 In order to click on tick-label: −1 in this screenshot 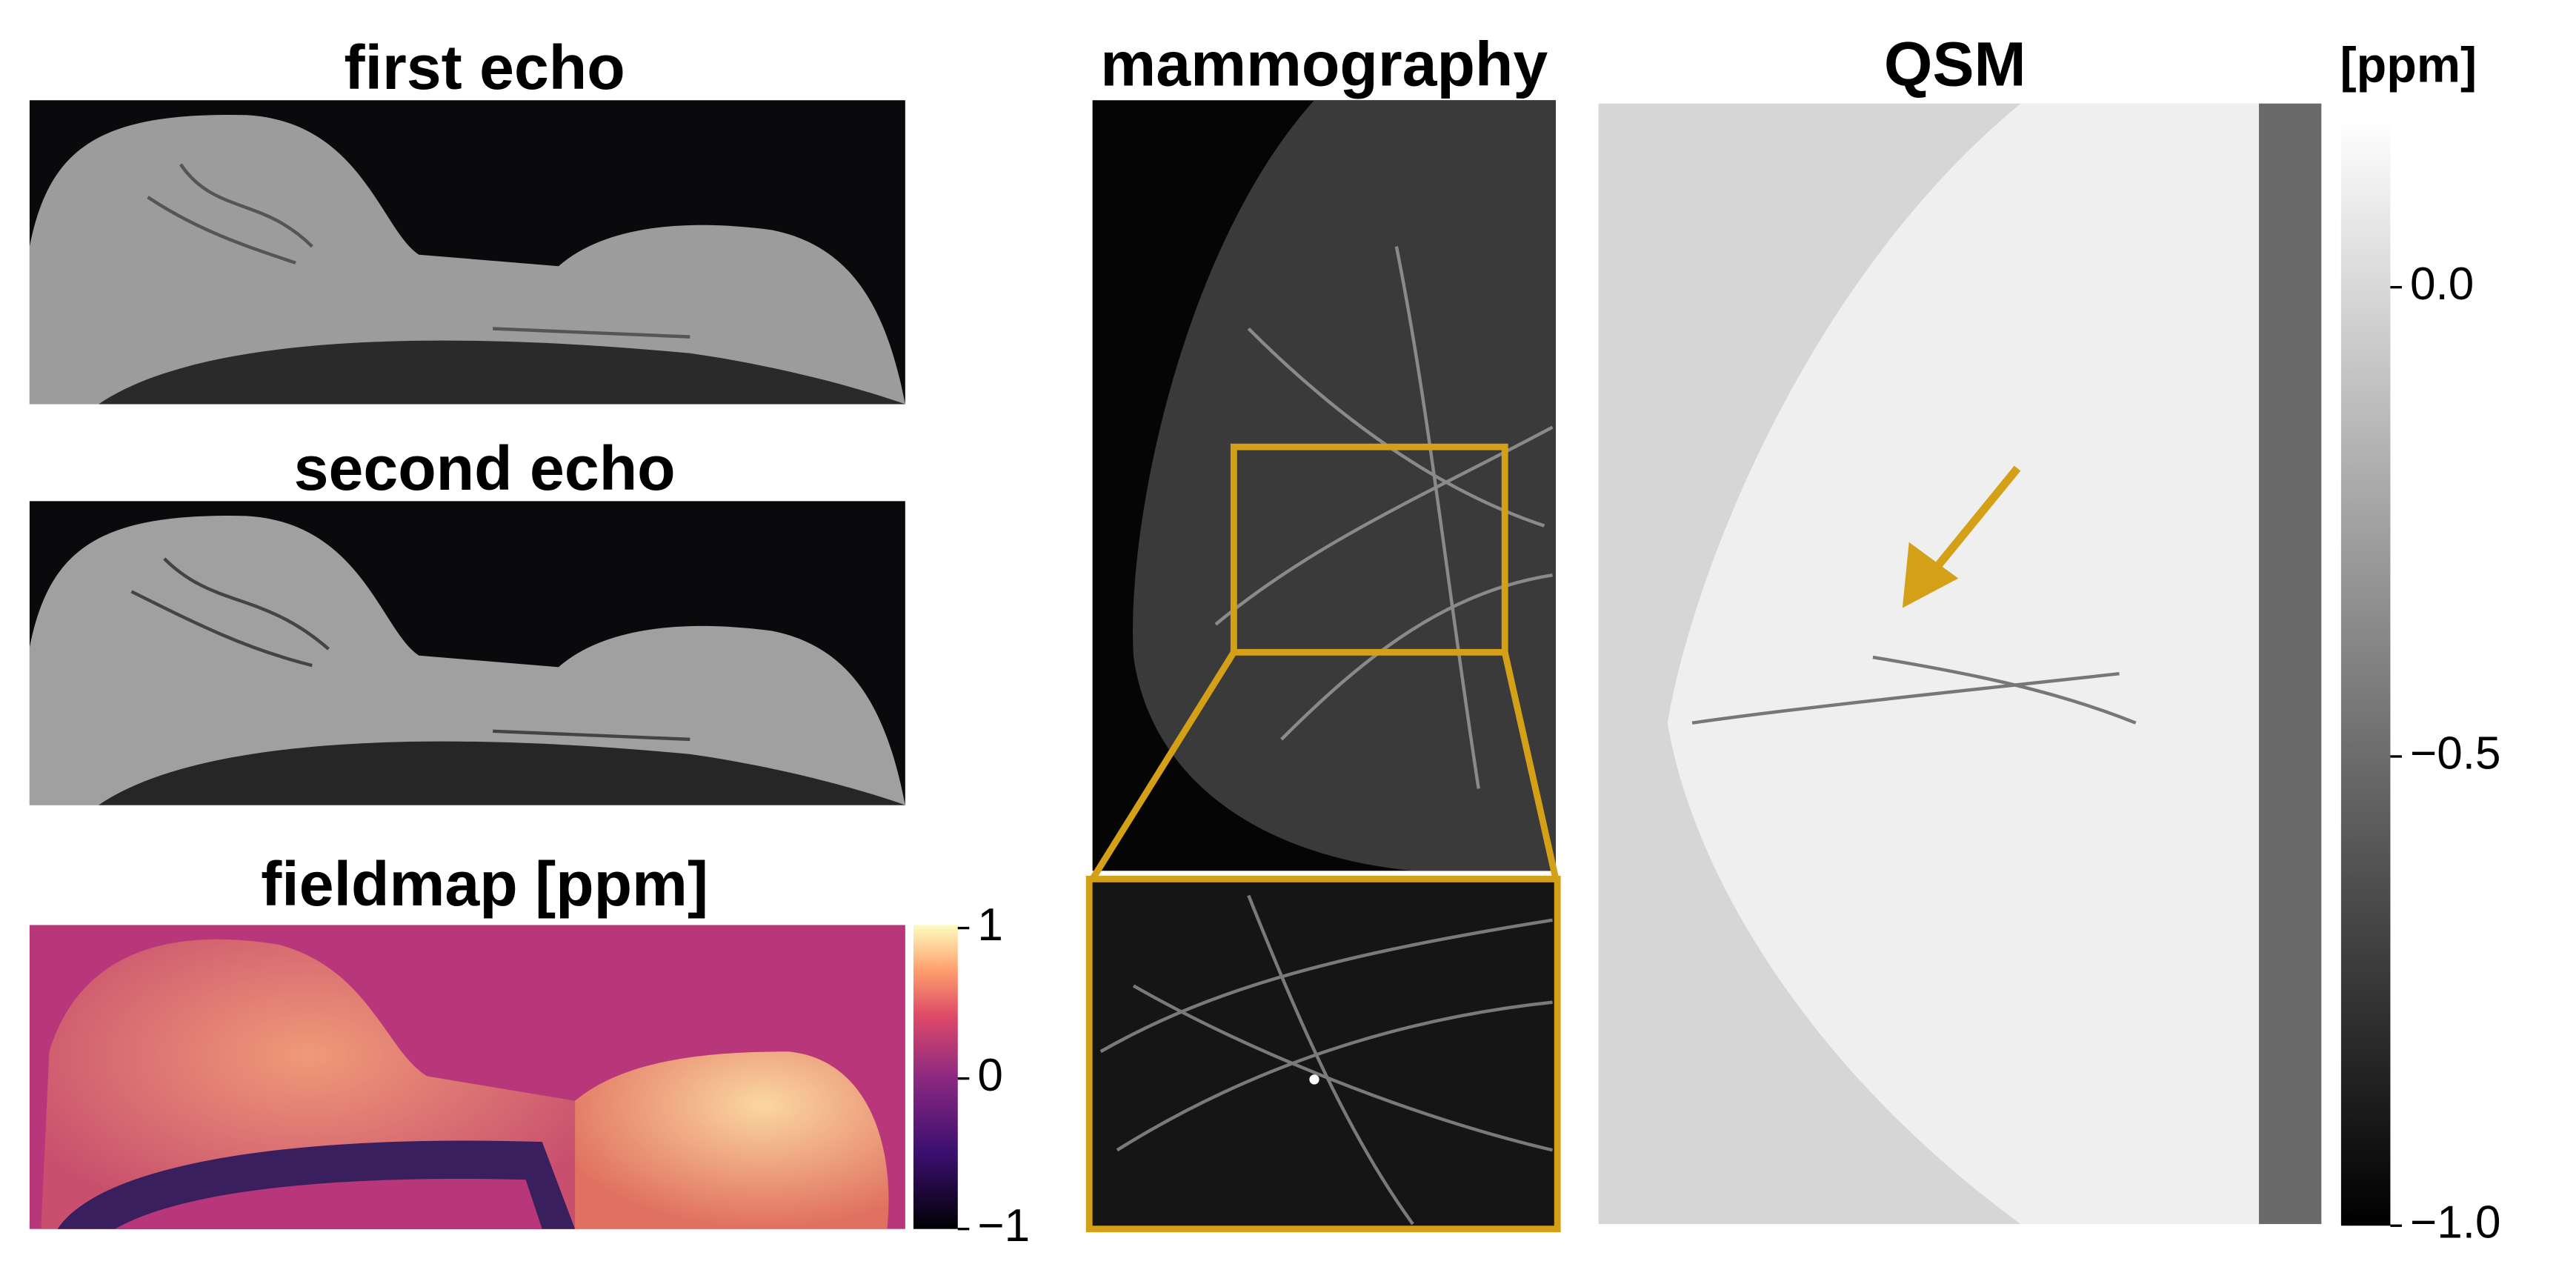, I will do `click(1003, 1225)`.